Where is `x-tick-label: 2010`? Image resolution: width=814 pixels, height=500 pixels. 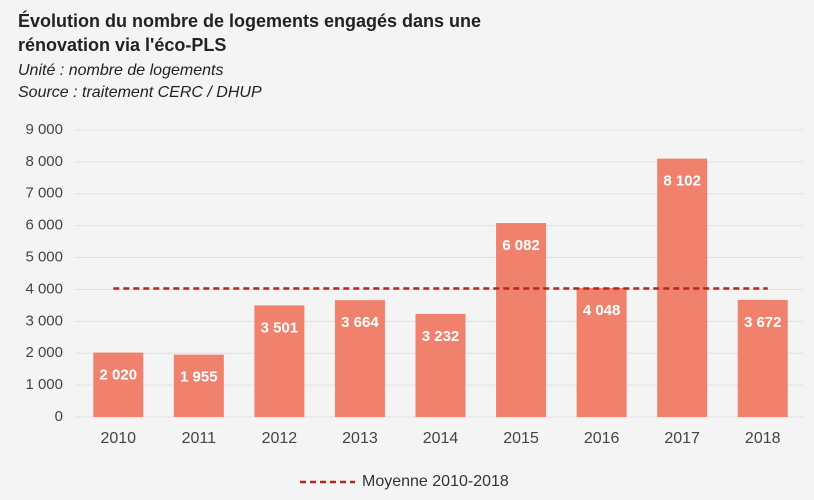
x-tick-label: 2010 is located at coordinates (118, 438).